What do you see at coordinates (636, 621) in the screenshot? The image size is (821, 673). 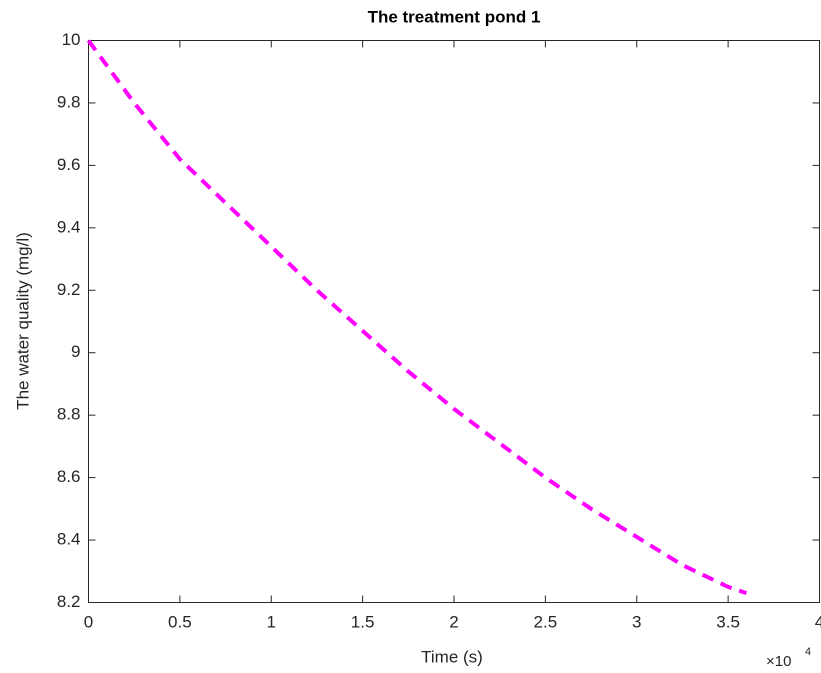 I see `x-tick-label: 3` at bounding box center [636, 621].